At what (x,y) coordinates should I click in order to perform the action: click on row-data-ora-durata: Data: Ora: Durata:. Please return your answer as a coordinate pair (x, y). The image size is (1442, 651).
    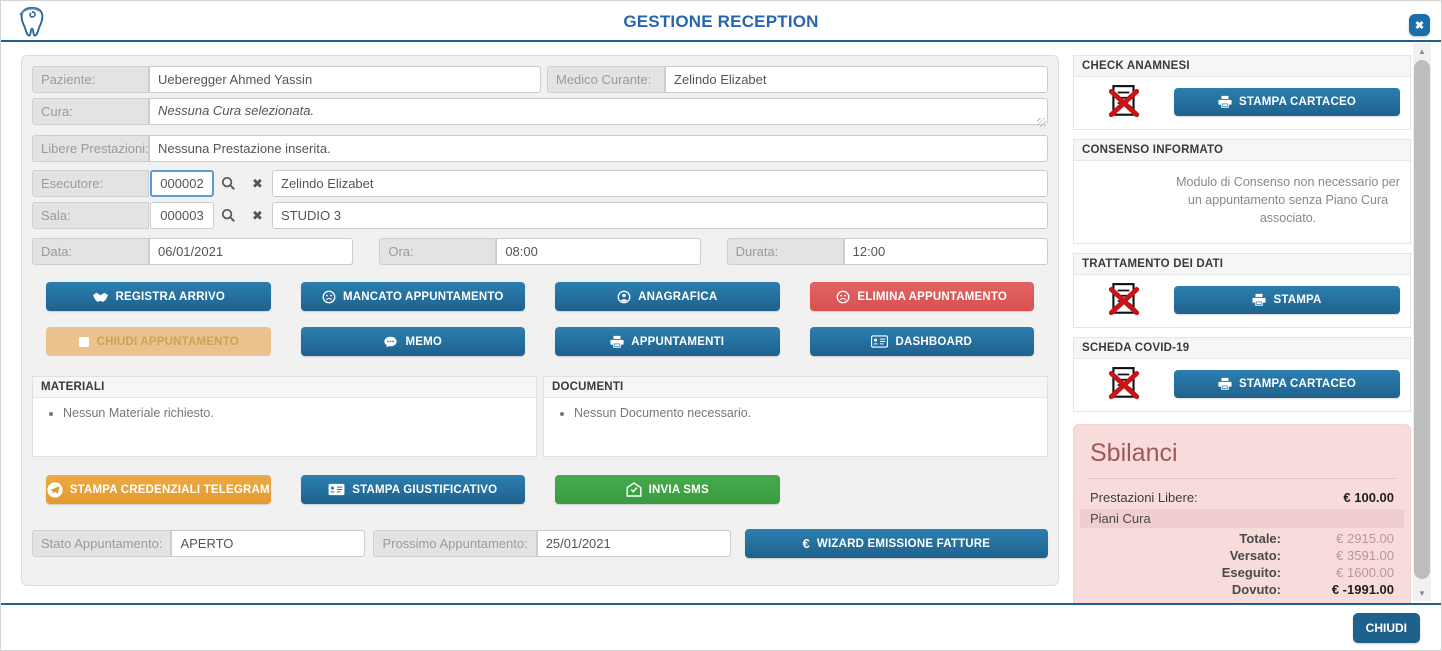
    Looking at the image, I should click on (540, 251).